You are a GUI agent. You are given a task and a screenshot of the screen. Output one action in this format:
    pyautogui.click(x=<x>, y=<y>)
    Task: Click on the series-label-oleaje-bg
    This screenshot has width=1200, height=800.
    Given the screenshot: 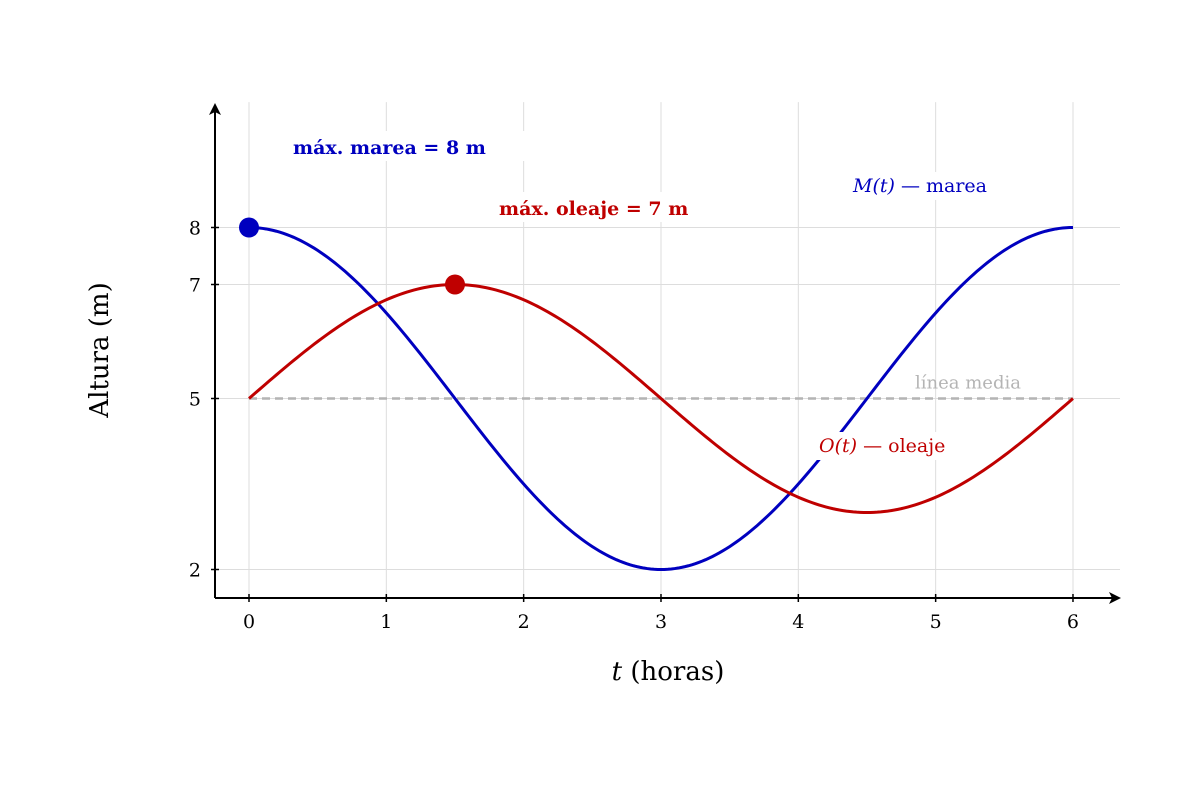 What is the action you would take?
    pyautogui.click(x=889, y=446)
    